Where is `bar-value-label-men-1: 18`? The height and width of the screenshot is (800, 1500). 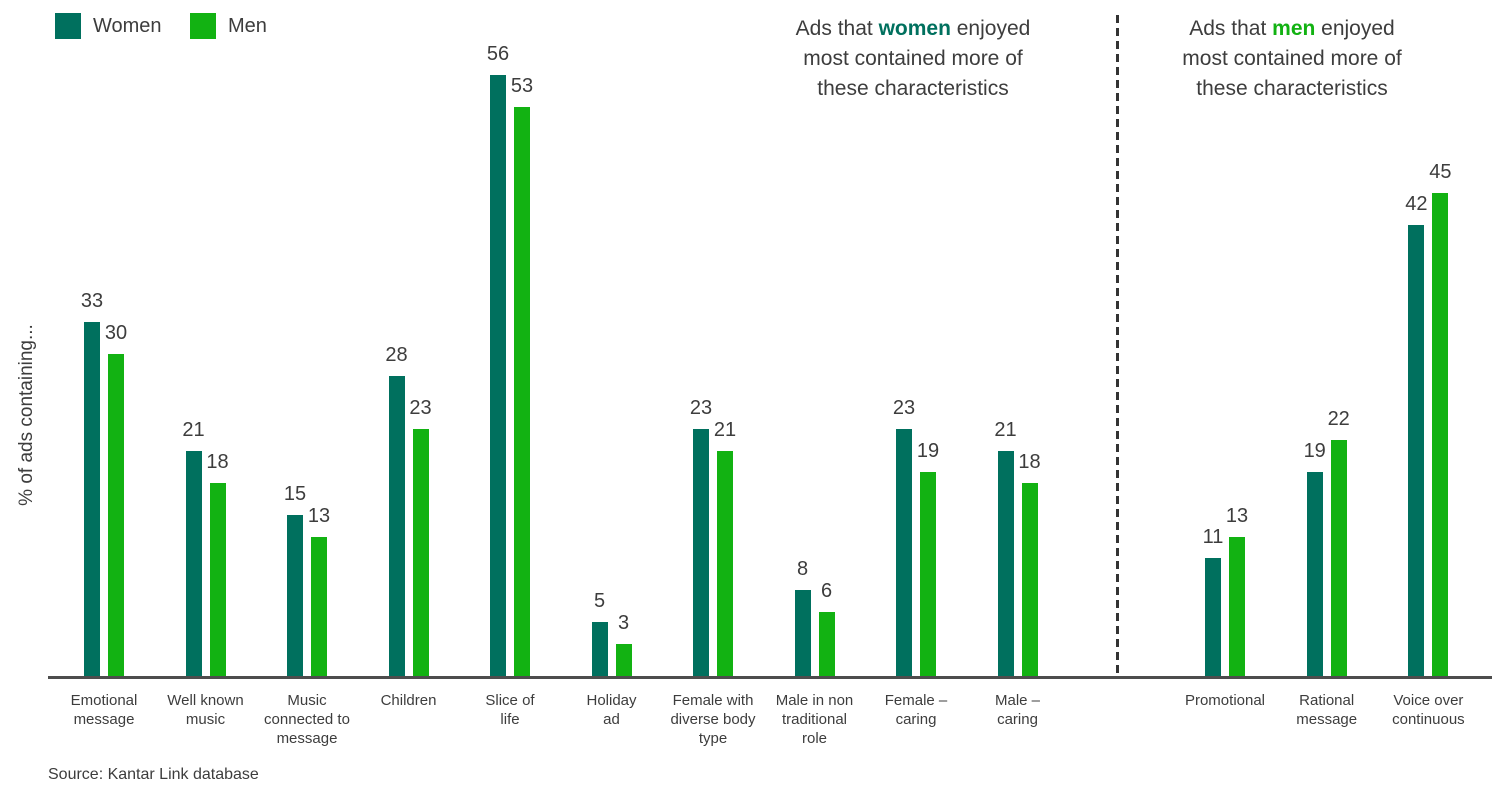
bar-value-label-men-1: 18 is located at coordinates (217, 462).